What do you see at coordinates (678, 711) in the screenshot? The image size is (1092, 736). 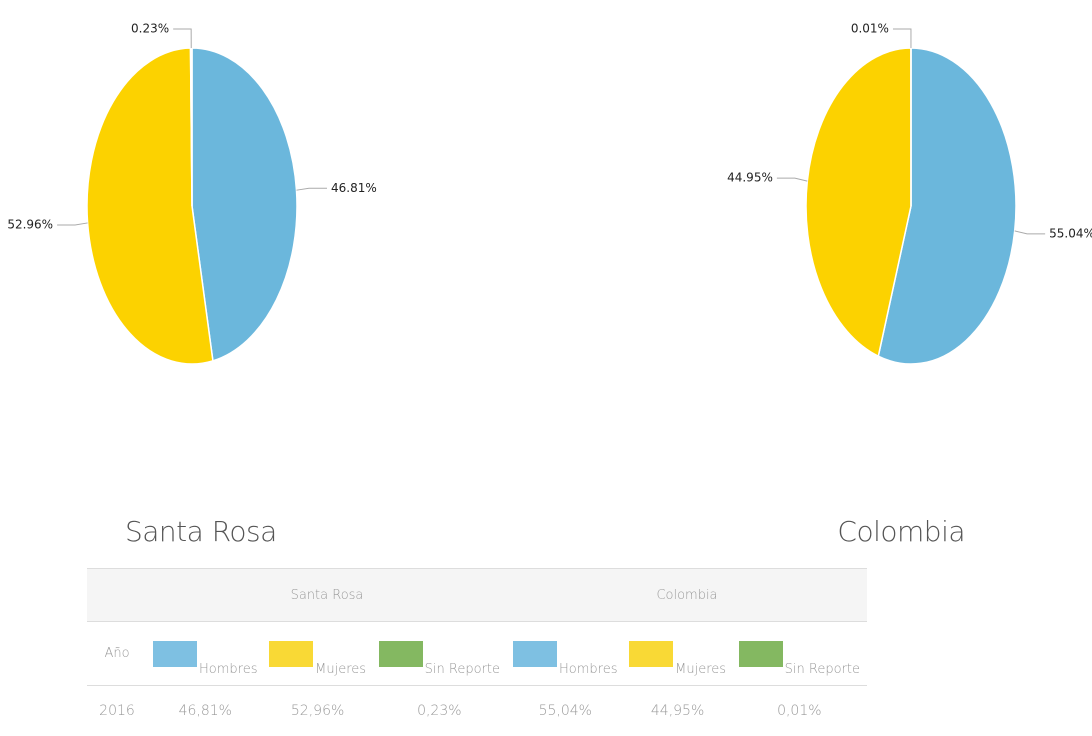 I see `table-cell: 44,95%` at bounding box center [678, 711].